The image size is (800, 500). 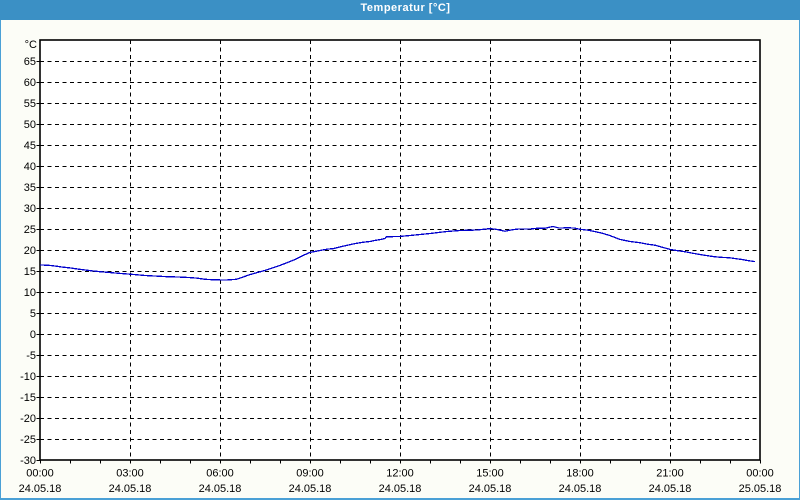 I want to click on svg-text: 21:00, so click(x=670, y=474).